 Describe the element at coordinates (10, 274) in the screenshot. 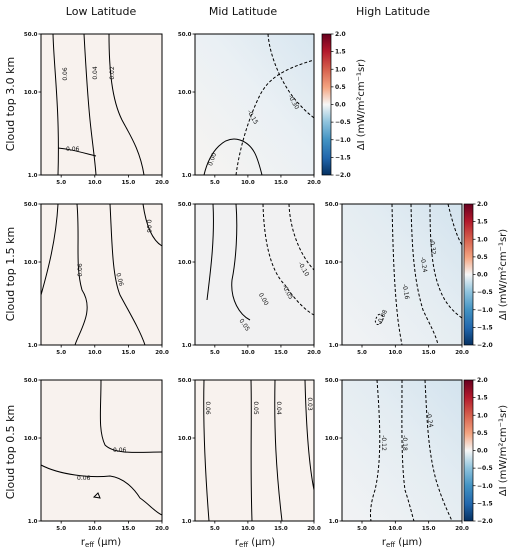

I see `row-title-1.5km: Cloud top 1.5 km` at that location.